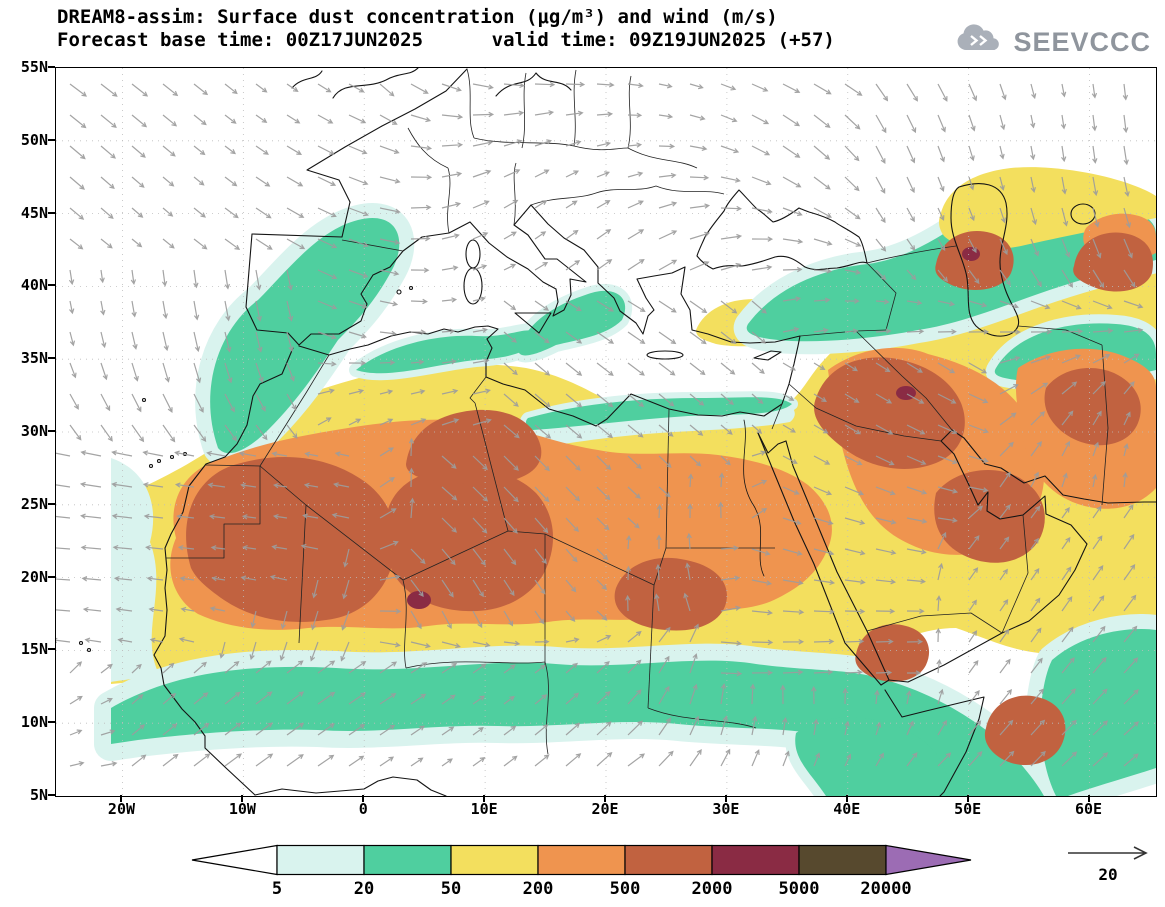  I want to click on colorbar-tick-label: 500, so click(625, 889).